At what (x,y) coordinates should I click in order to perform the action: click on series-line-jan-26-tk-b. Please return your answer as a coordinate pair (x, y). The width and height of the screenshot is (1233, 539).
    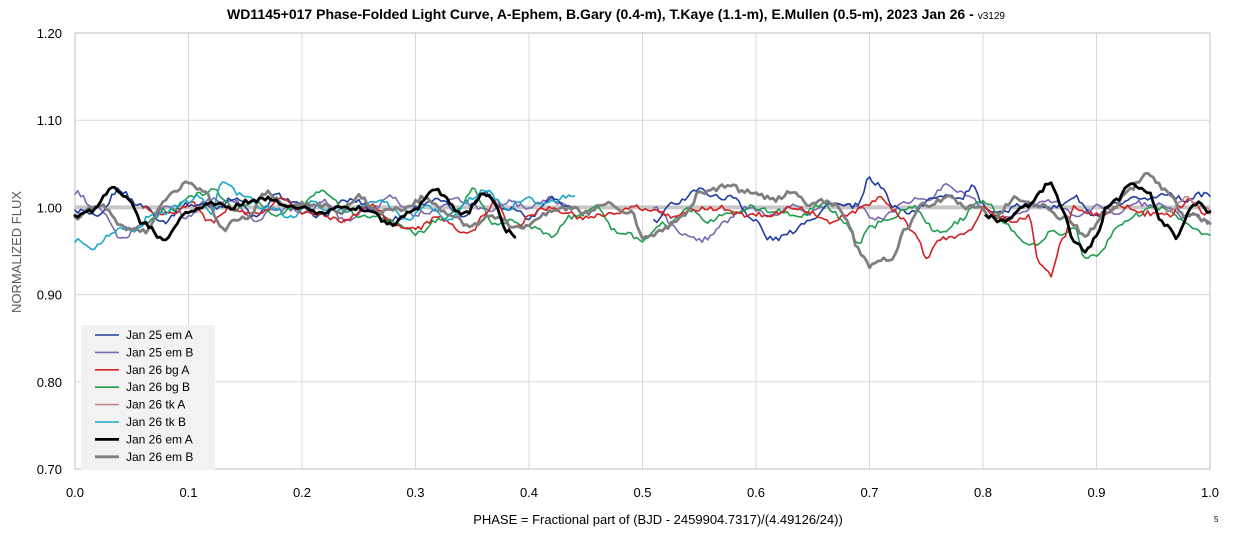
    Looking at the image, I should click on (325, 216).